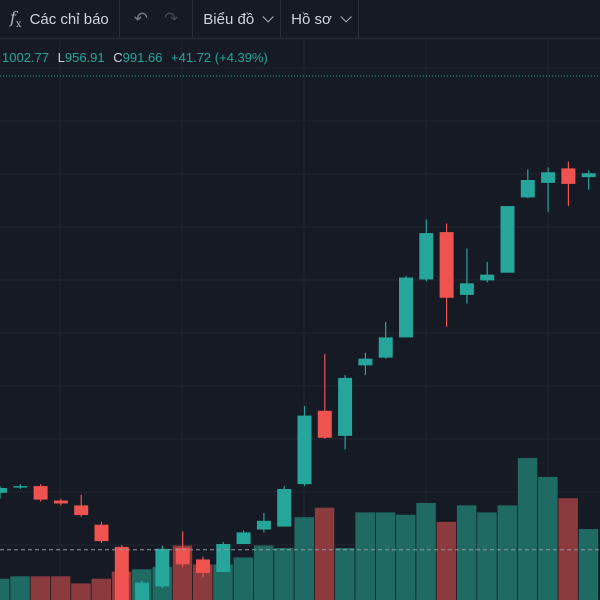 The image size is (600, 600). What do you see at coordinates (118, 57) in the screenshot?
I see `legend-close-key: C` at bounding box center [118, 57].